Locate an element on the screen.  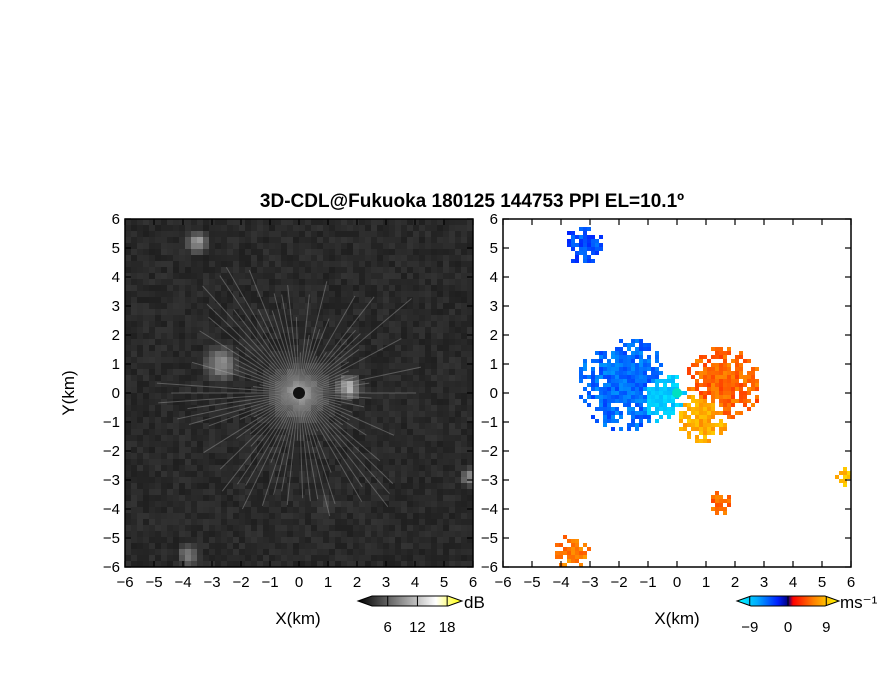
x-tick-label: 0 is located at coordinates (677, 582).